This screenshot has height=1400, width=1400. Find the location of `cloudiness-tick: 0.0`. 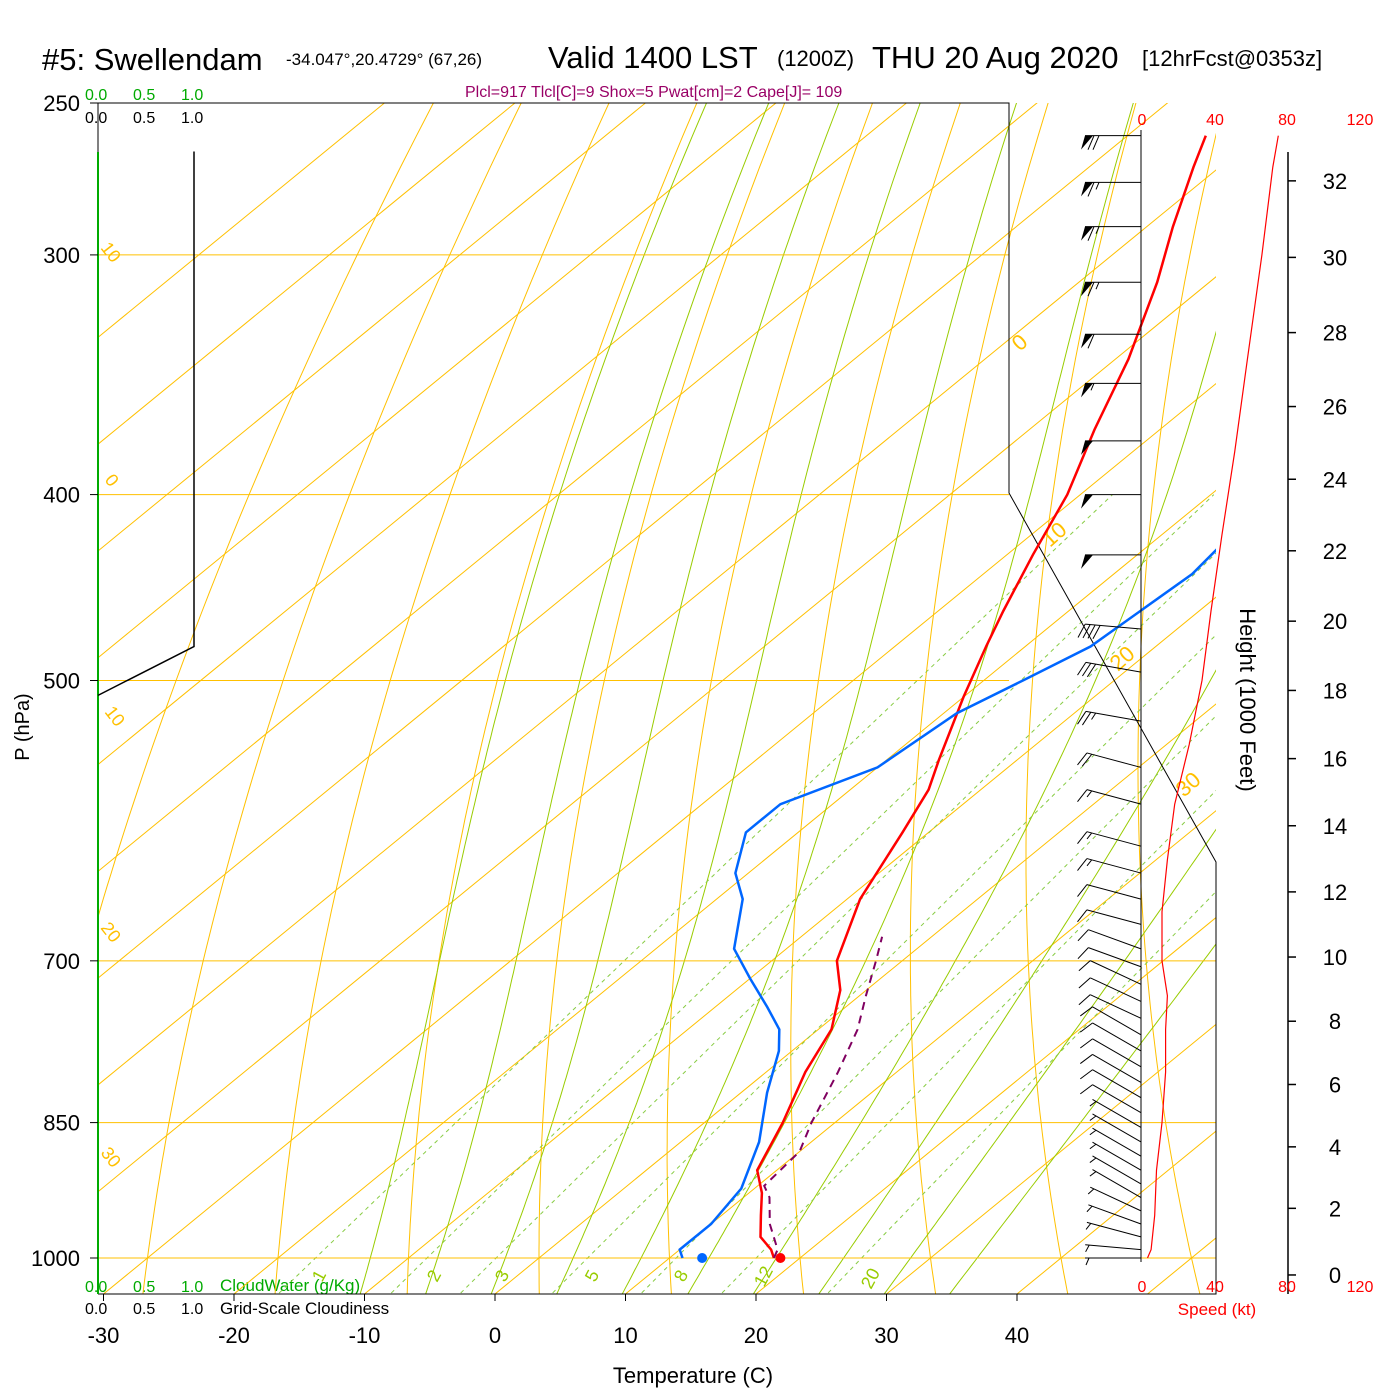

cloudiness-tick: 0.0 is located at coordinates (96, 118).